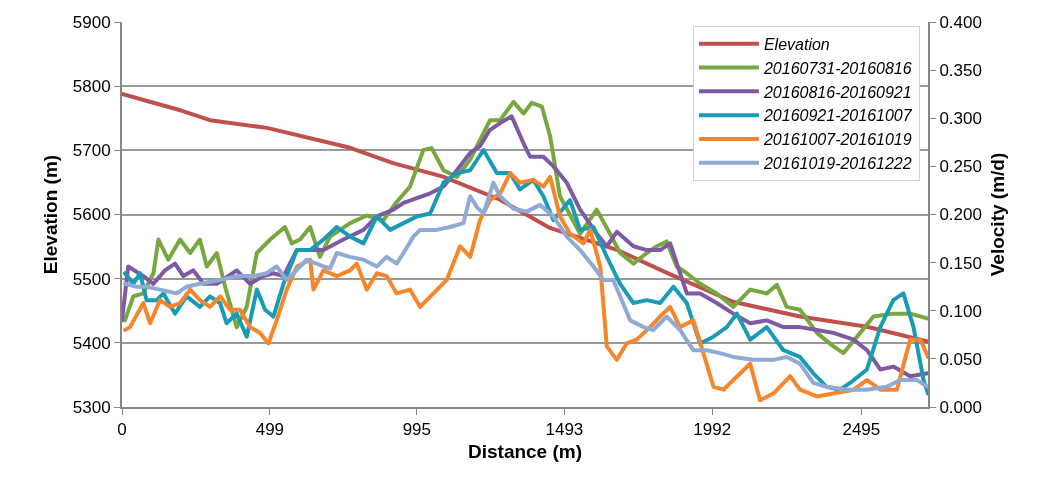  I want to click on y2-tick-label: 0.100, so click(960, 311).